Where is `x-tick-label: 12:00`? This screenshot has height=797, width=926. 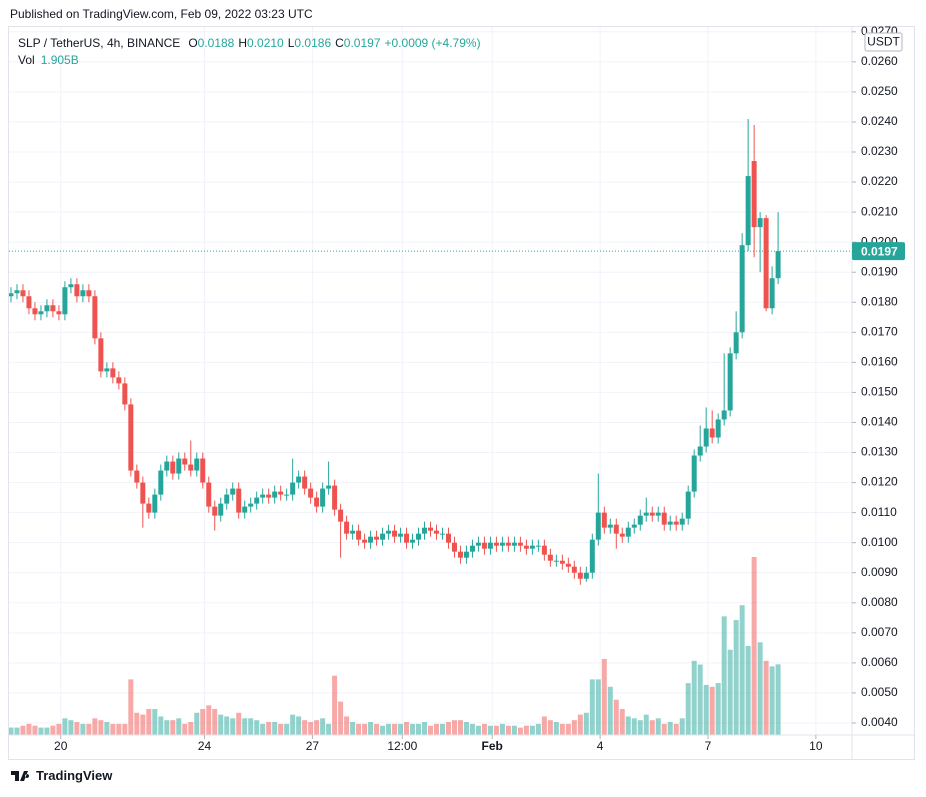
x-tick-label: 12:00 is located at coordinates (402, 746).